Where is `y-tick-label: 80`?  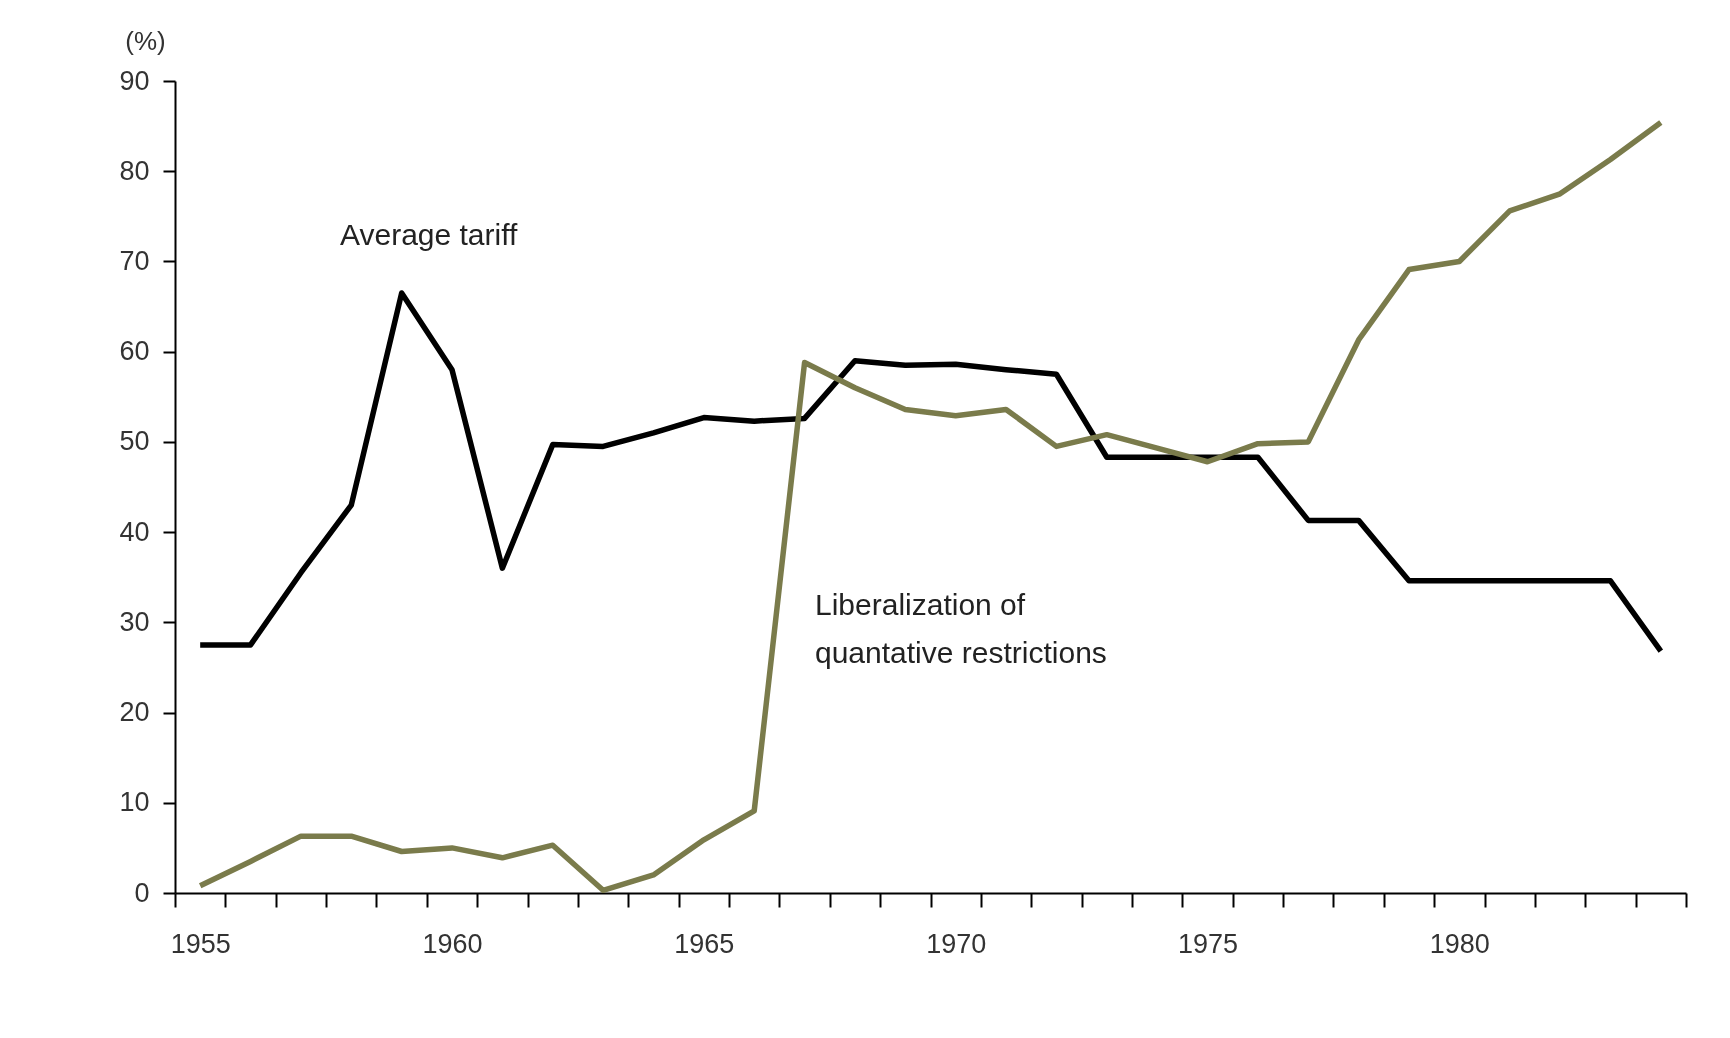 y-tick-label: 80 is located at coordinates (134, 170).